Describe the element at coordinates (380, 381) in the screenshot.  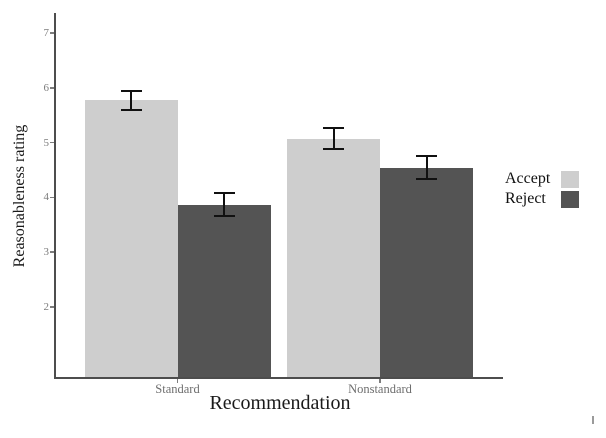
I see `x-tick-mark-nonstandard` at that location.